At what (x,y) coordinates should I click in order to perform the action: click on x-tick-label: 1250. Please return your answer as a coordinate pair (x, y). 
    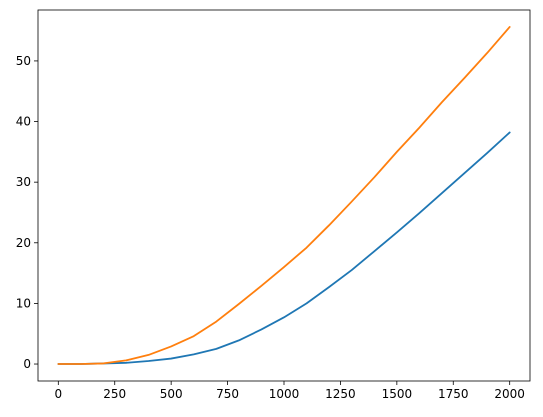
    Looking at the image, I should click on (340, 394).